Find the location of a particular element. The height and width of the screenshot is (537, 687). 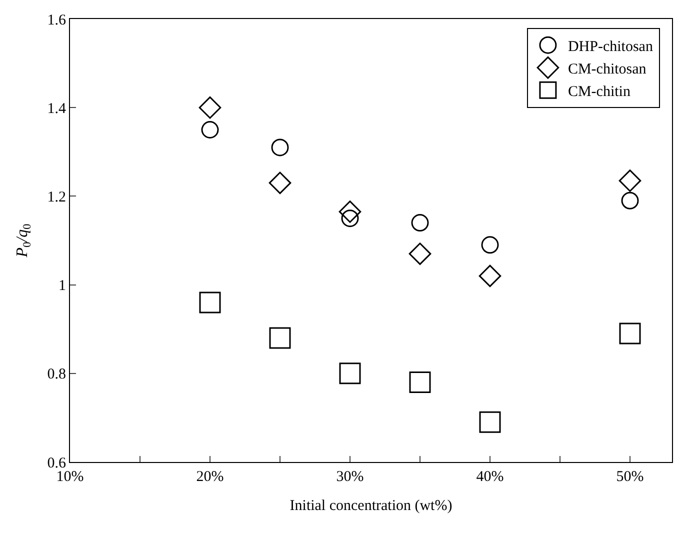

x-tick-label: 40% is located at coordinates (490, 477).